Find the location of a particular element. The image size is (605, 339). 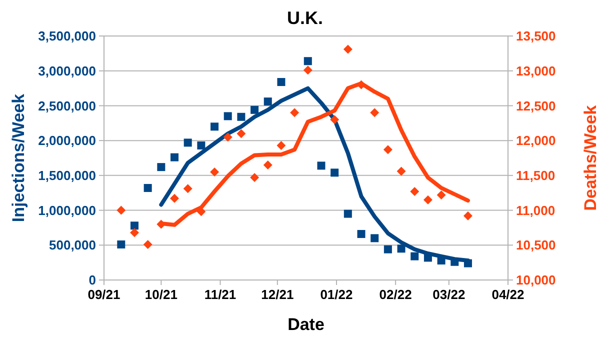

y2-tick-label: 11,000 is located at coordinates (536, 210).